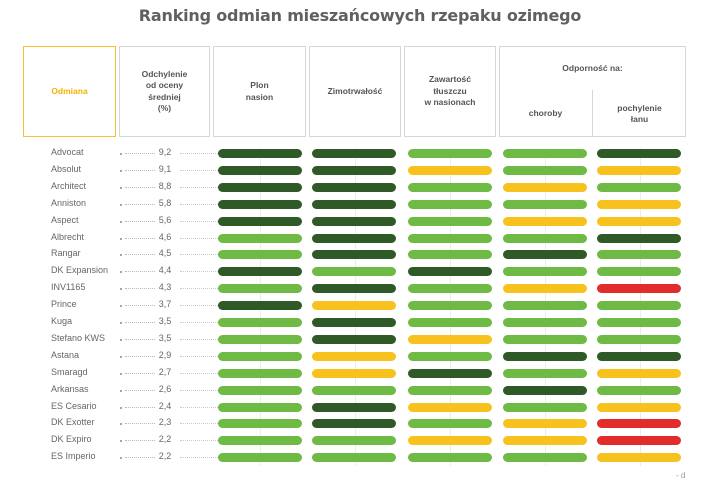 The height and width of the screenshot is (481, 720). Describe the element at coordinates (360, 254) in the screenshot. I see `table-row: Rangar 4,5` at that location.